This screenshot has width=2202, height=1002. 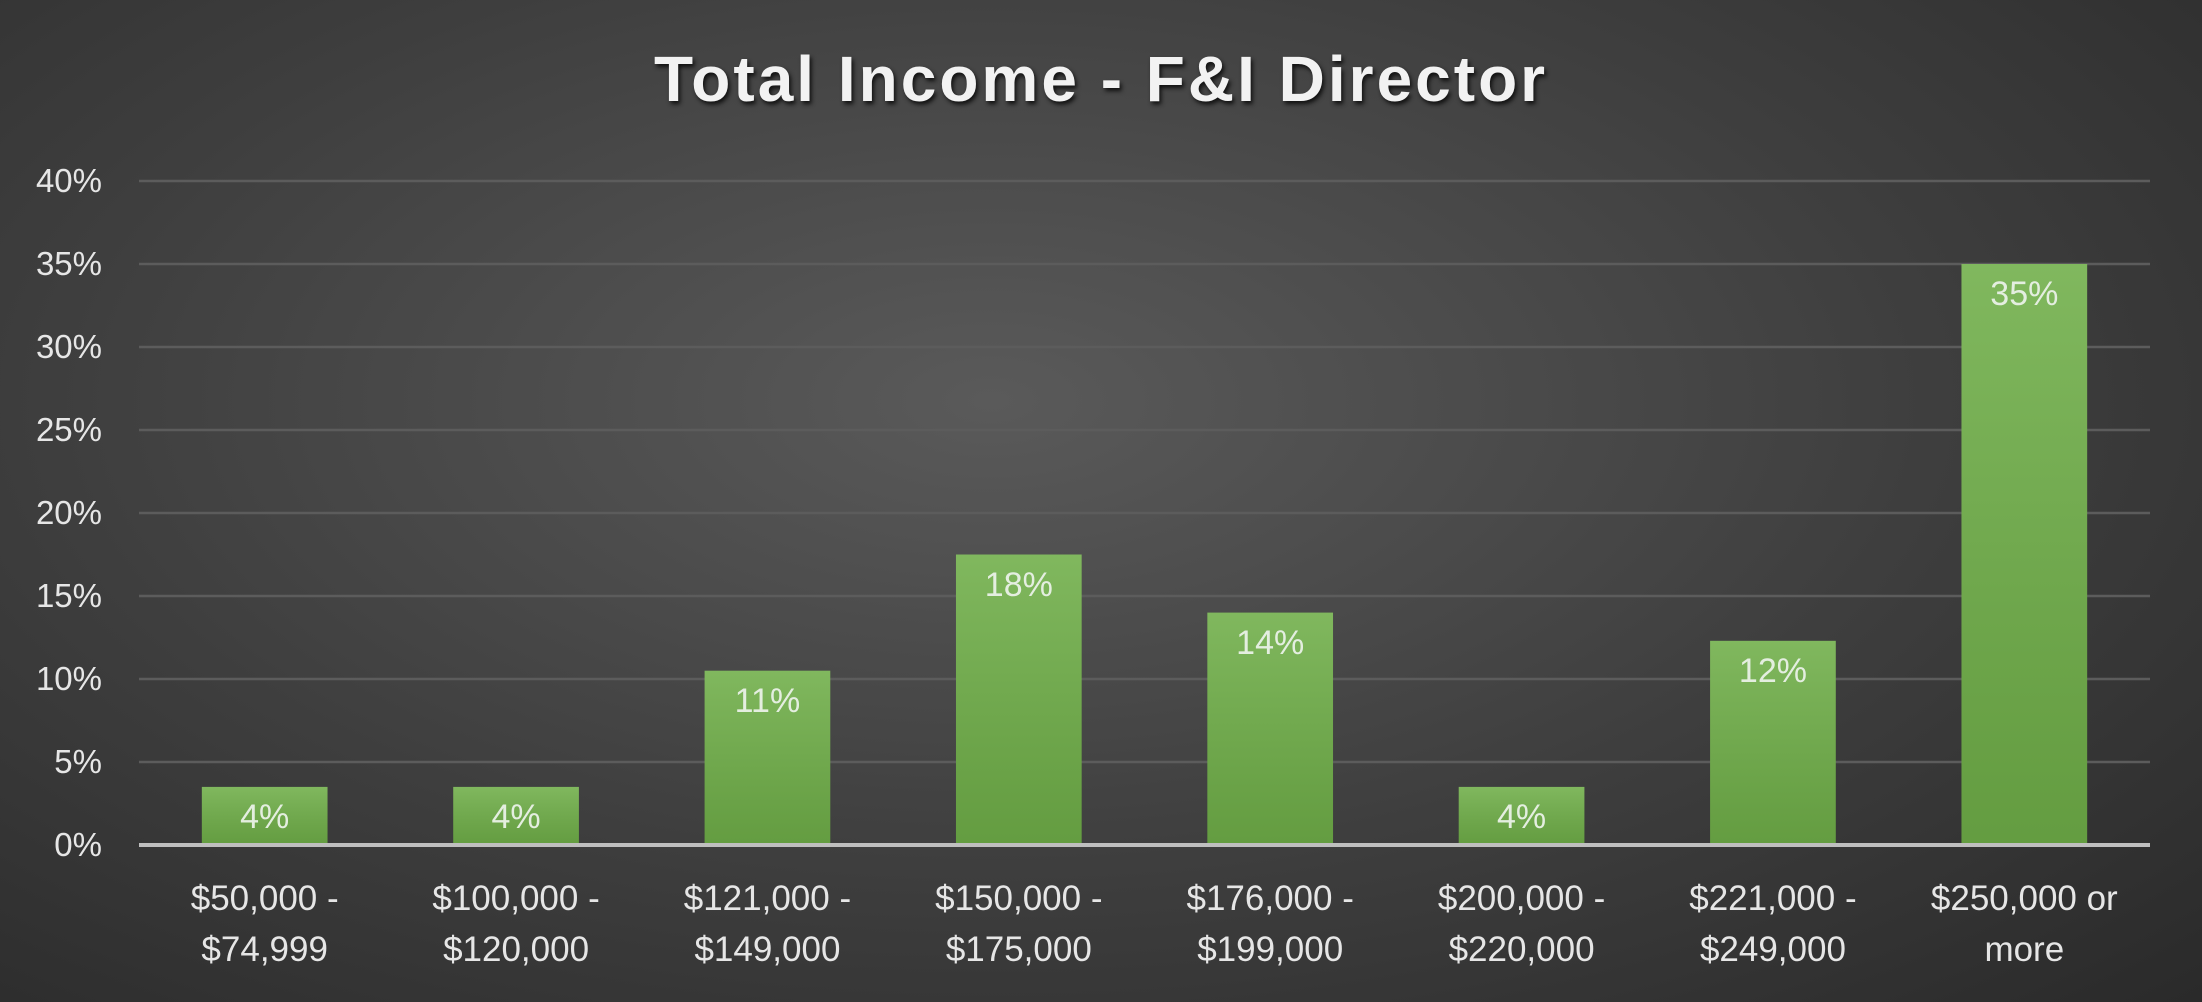 I want to click on y-tick-label: 35%, so click(x=68, y=263).